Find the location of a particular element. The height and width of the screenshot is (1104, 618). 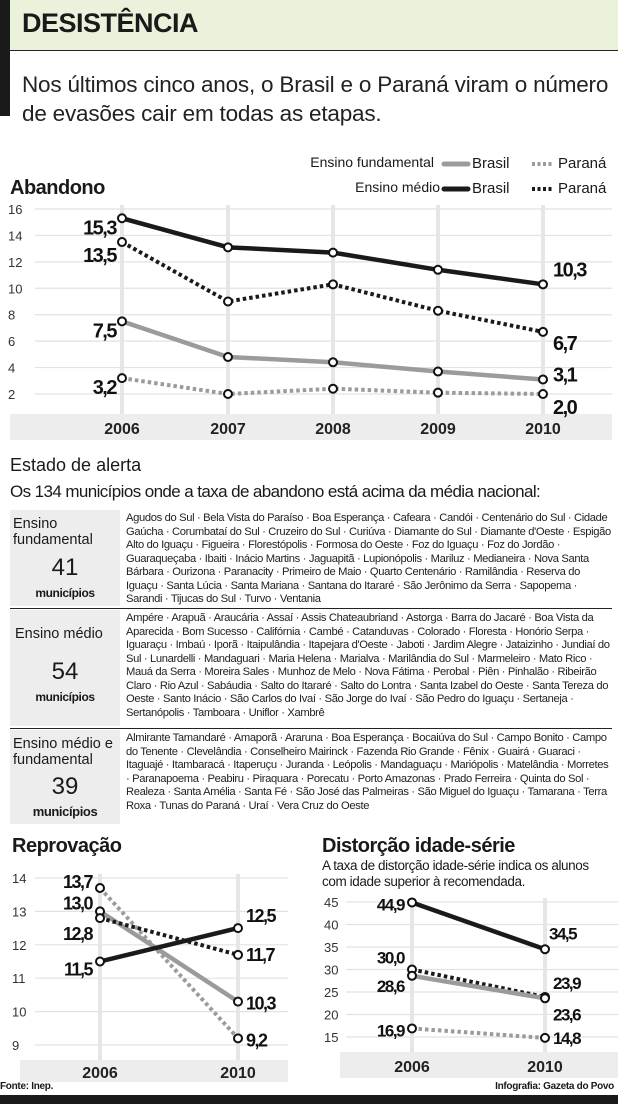

data-label: 30,0 is located at coordinates (391, 958).